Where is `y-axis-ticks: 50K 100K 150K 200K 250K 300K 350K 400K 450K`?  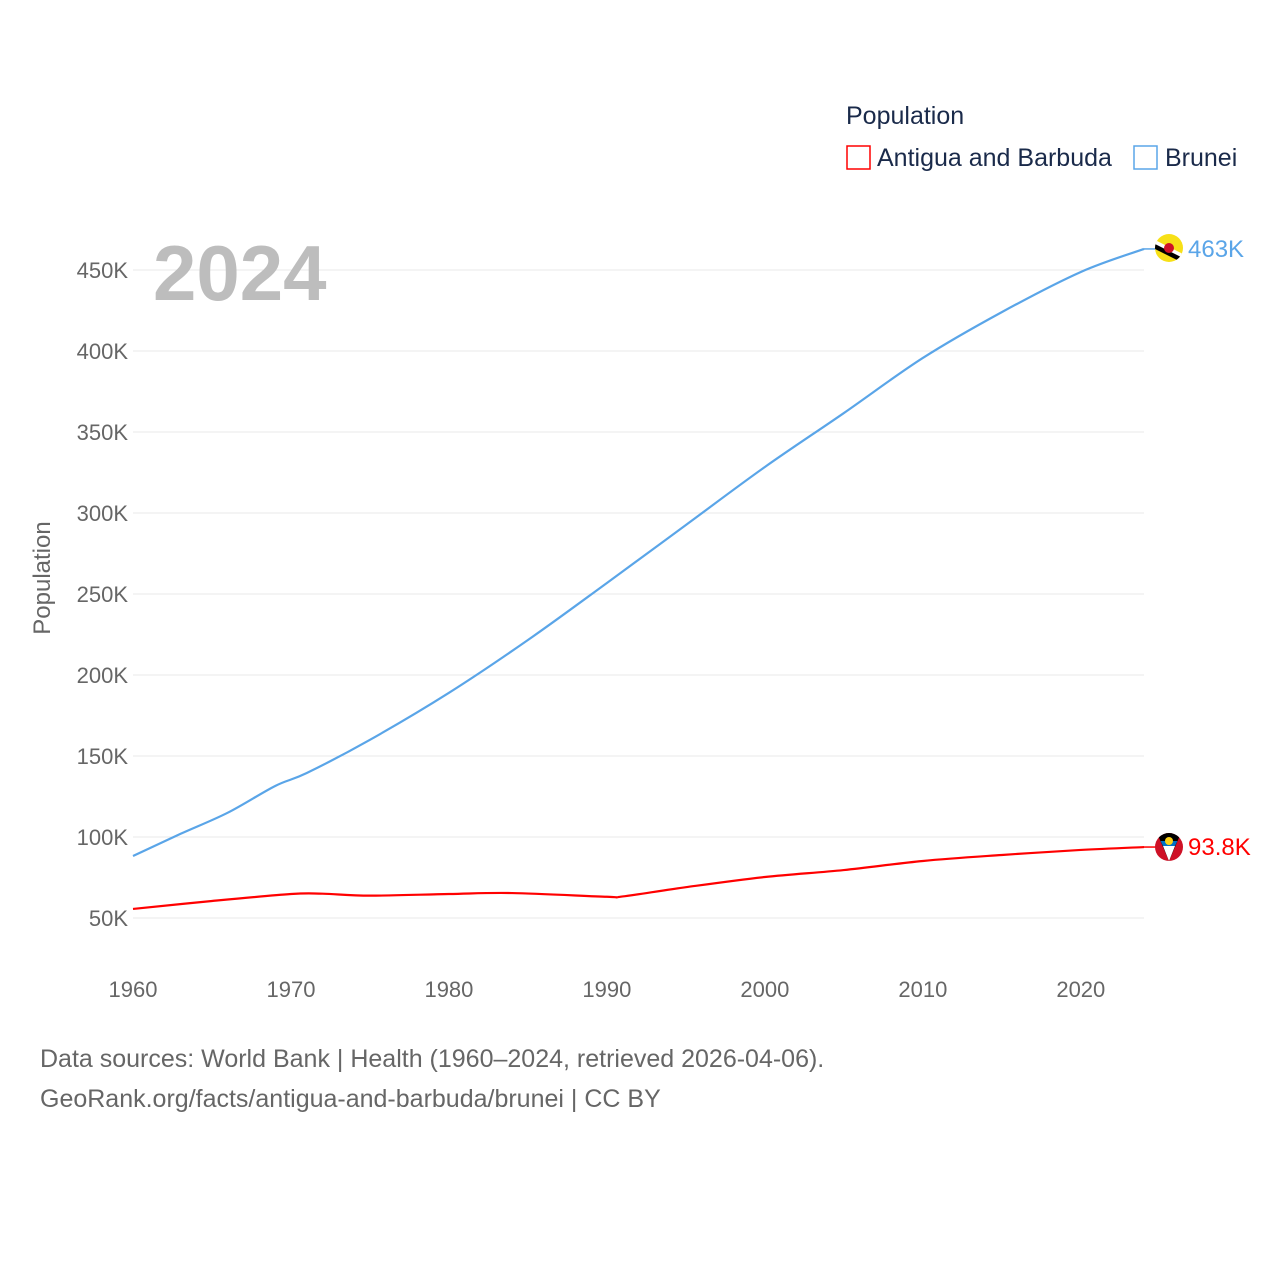 y-axis-ticks: 50K 100K 150K 200K 250K 300K 350K 400K 450K is located at coordinates (103, 594).